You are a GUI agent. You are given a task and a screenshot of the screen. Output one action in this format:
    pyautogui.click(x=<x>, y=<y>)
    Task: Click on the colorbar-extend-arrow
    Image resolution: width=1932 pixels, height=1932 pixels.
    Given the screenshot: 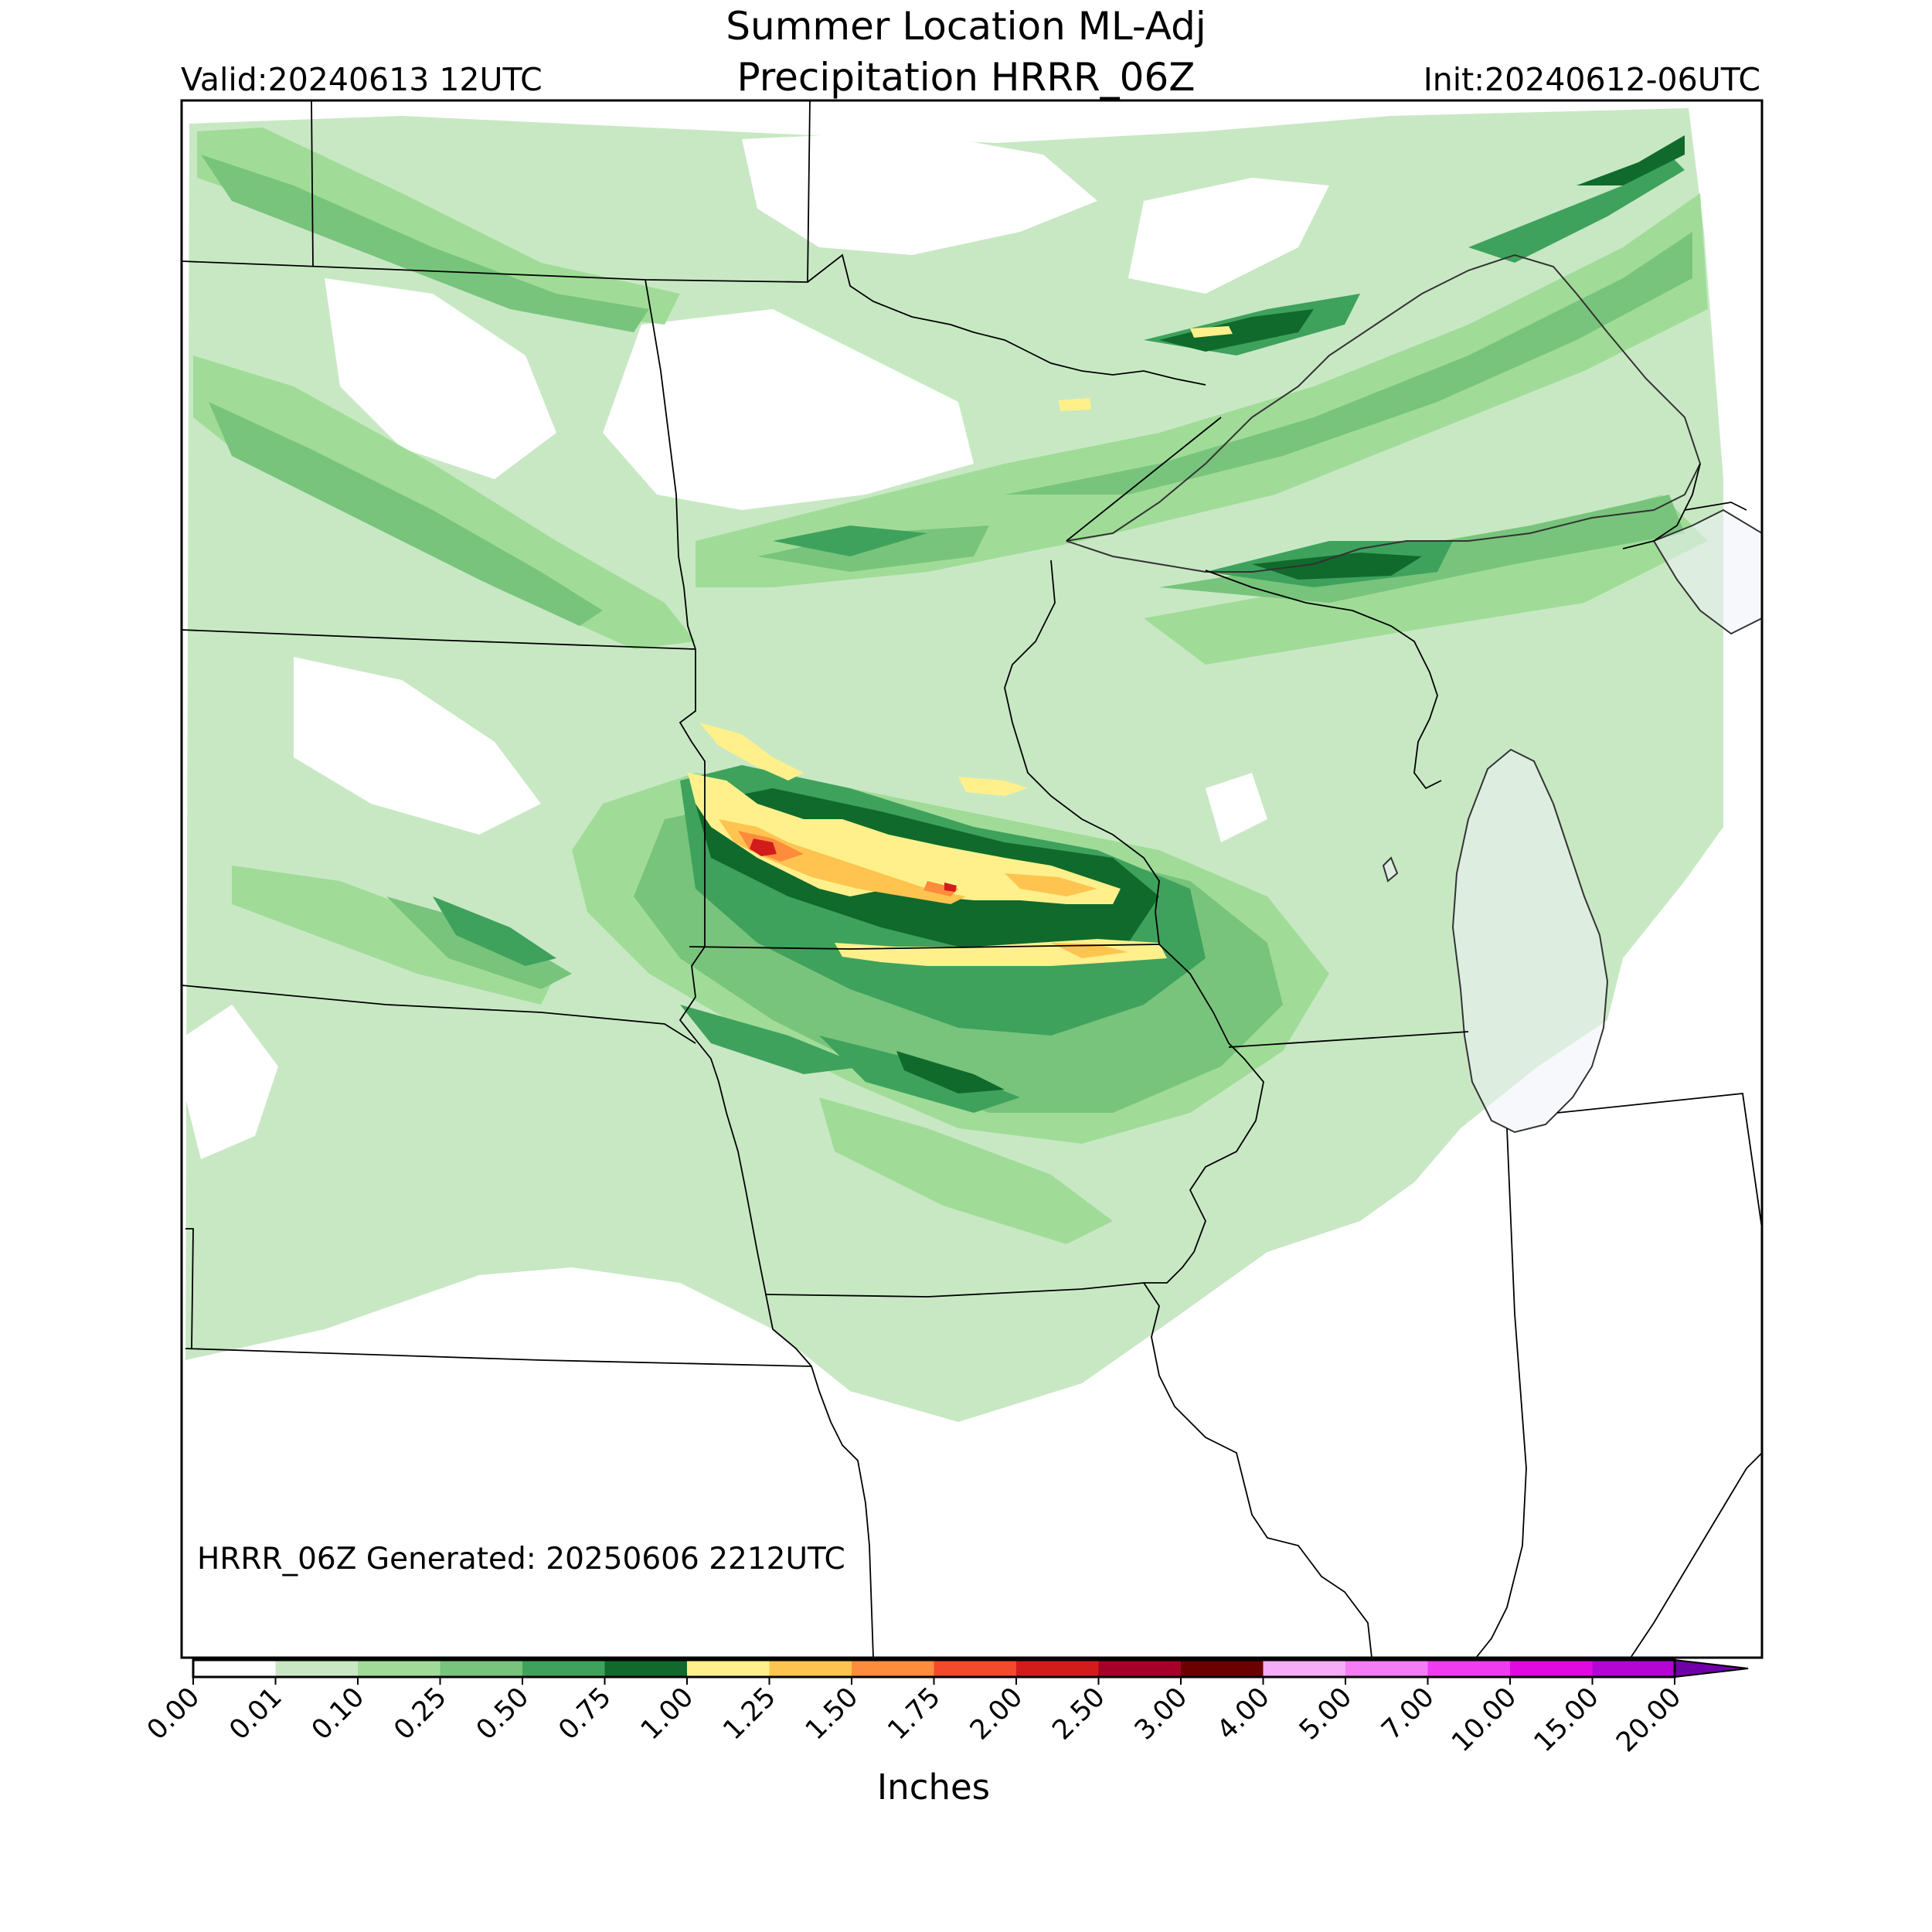 What is the action you would take?
    pyautogui.click(x=1712, y=1669)
    